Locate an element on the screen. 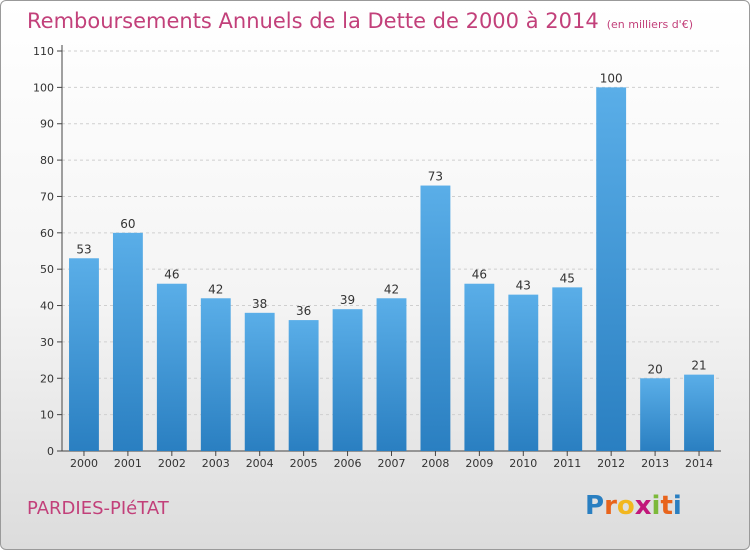  y-tick-label: 80 is located at coordinates (47, 160).